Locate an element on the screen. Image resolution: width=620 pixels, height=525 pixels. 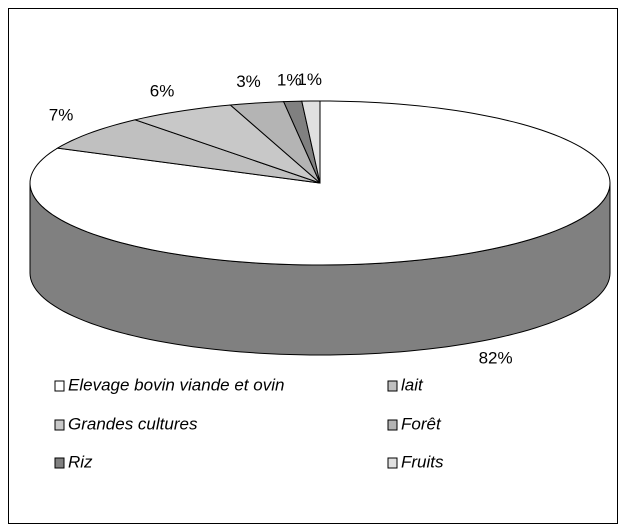
value-label: 3% is located at coordinates (248, 81).